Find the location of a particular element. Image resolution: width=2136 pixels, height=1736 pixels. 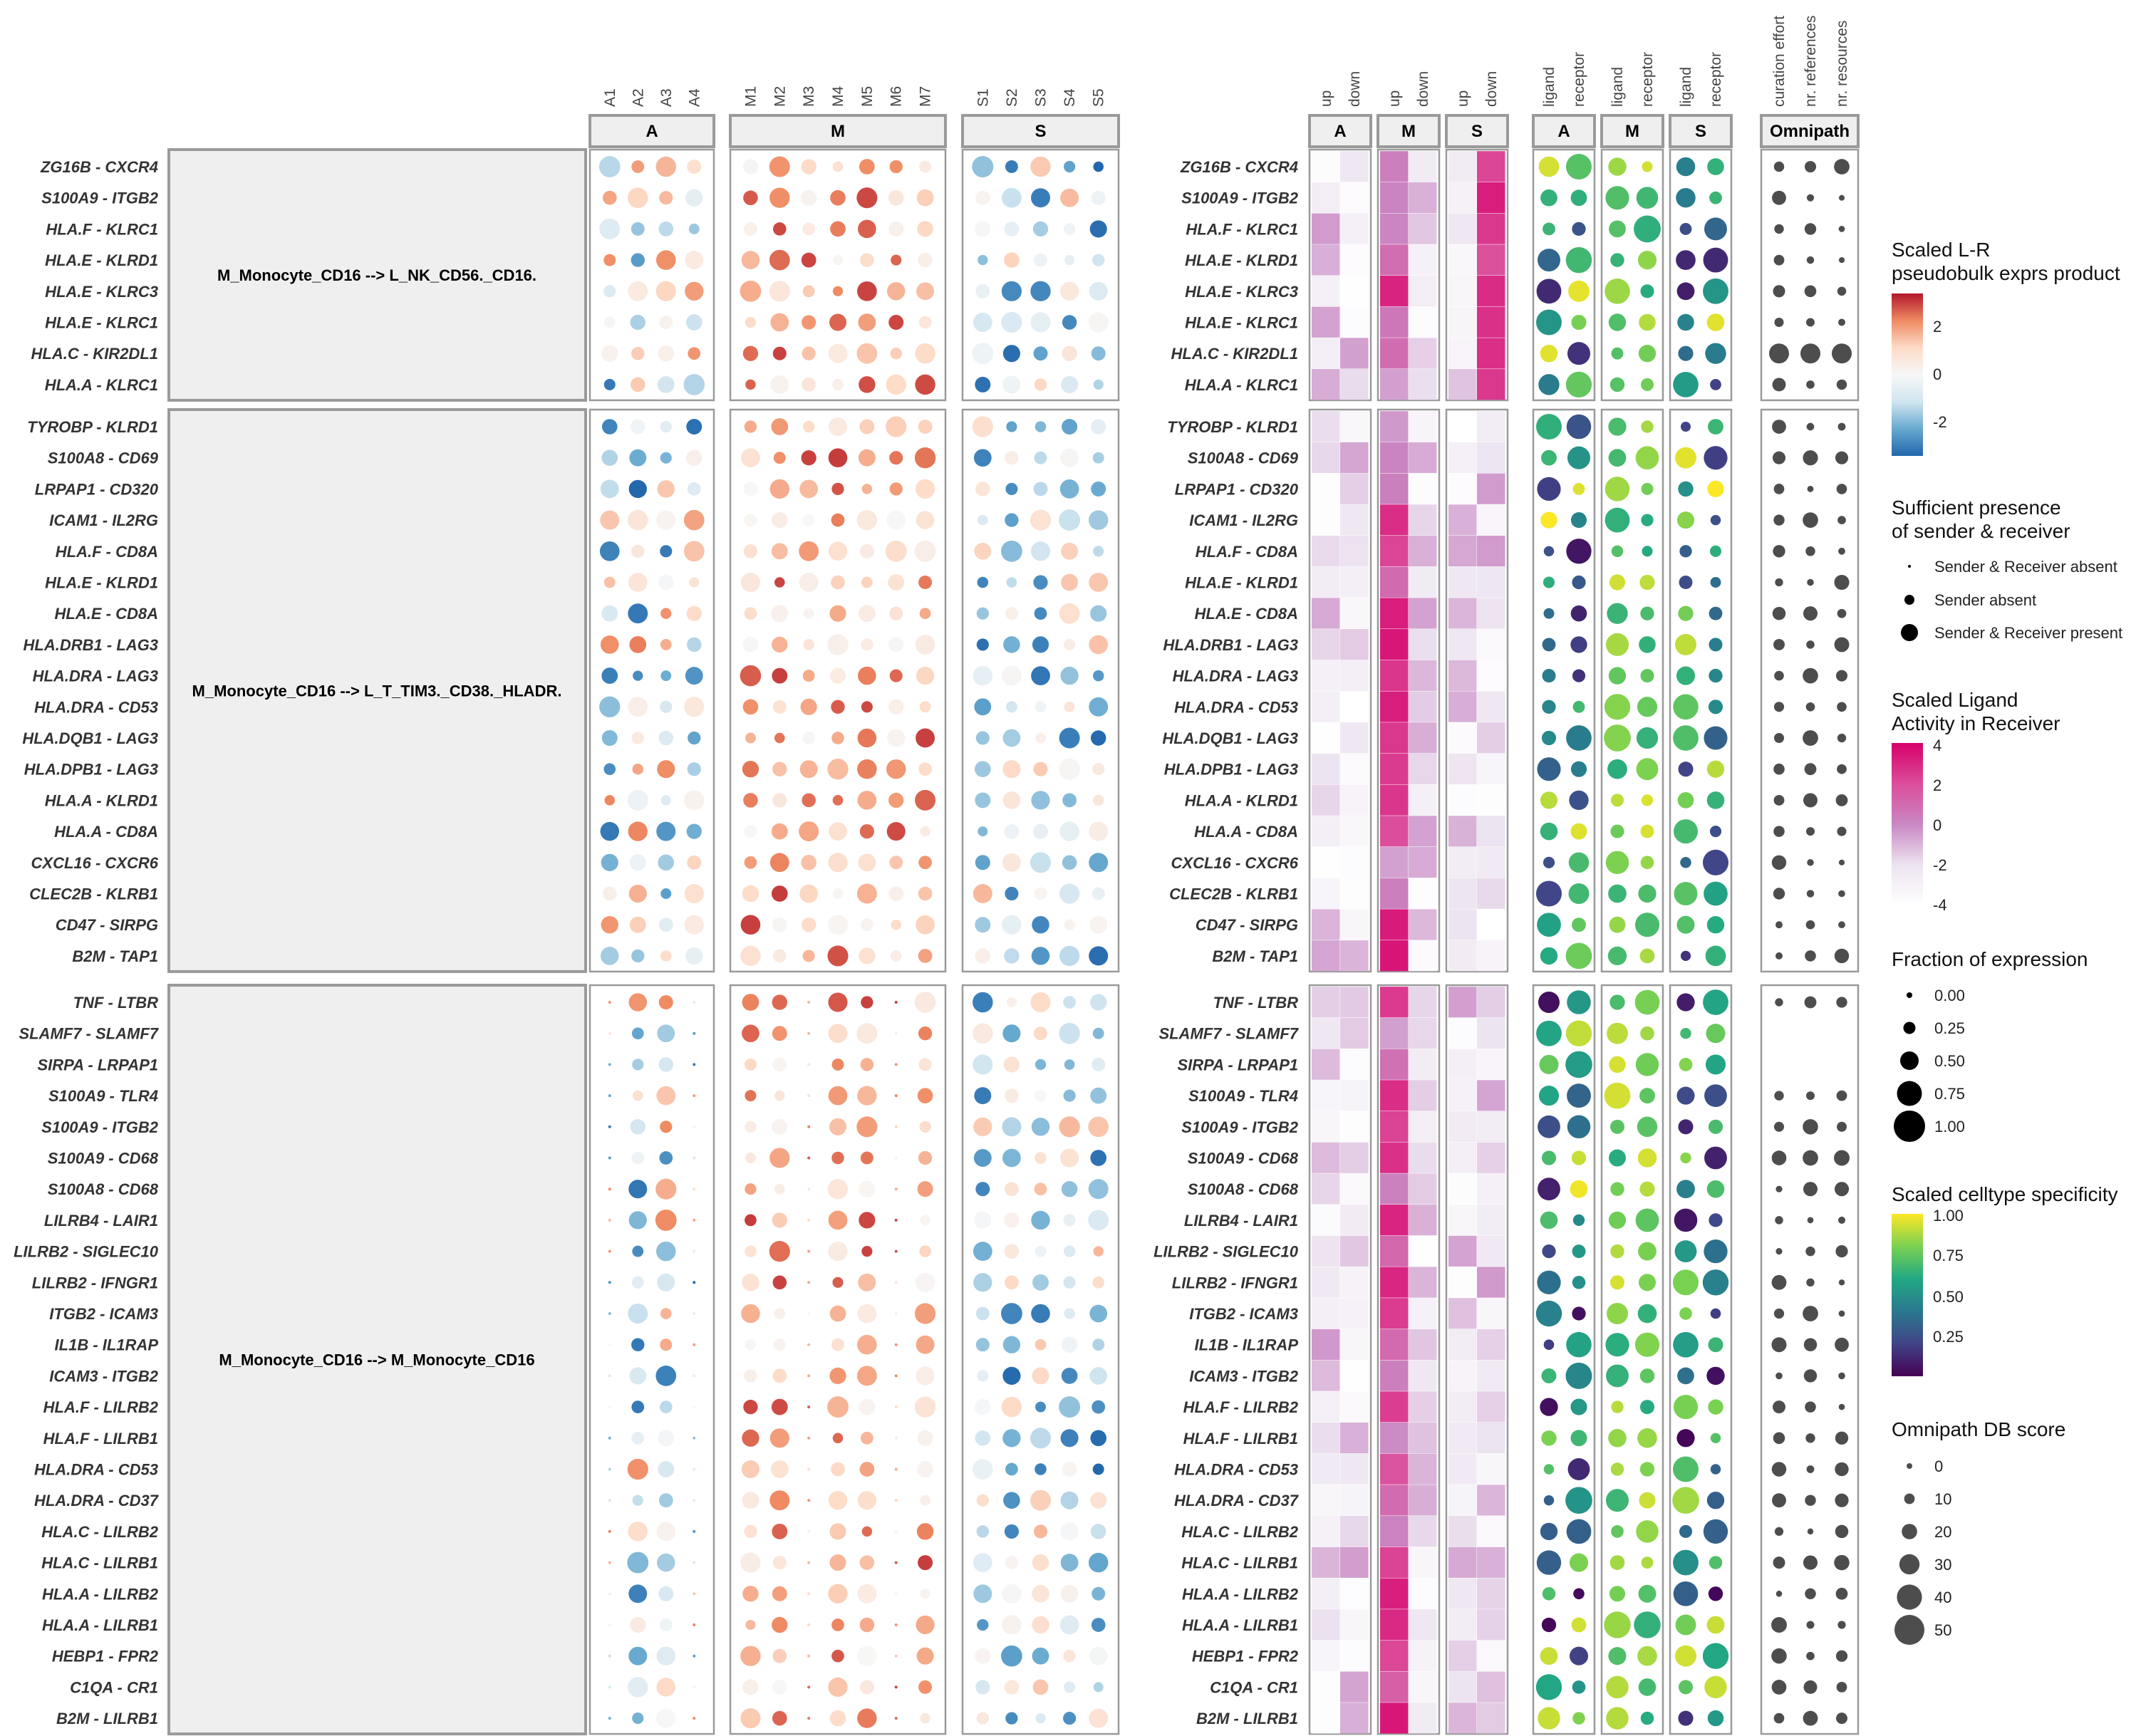

sample-label: M4 is located at coordinates (838, 97).